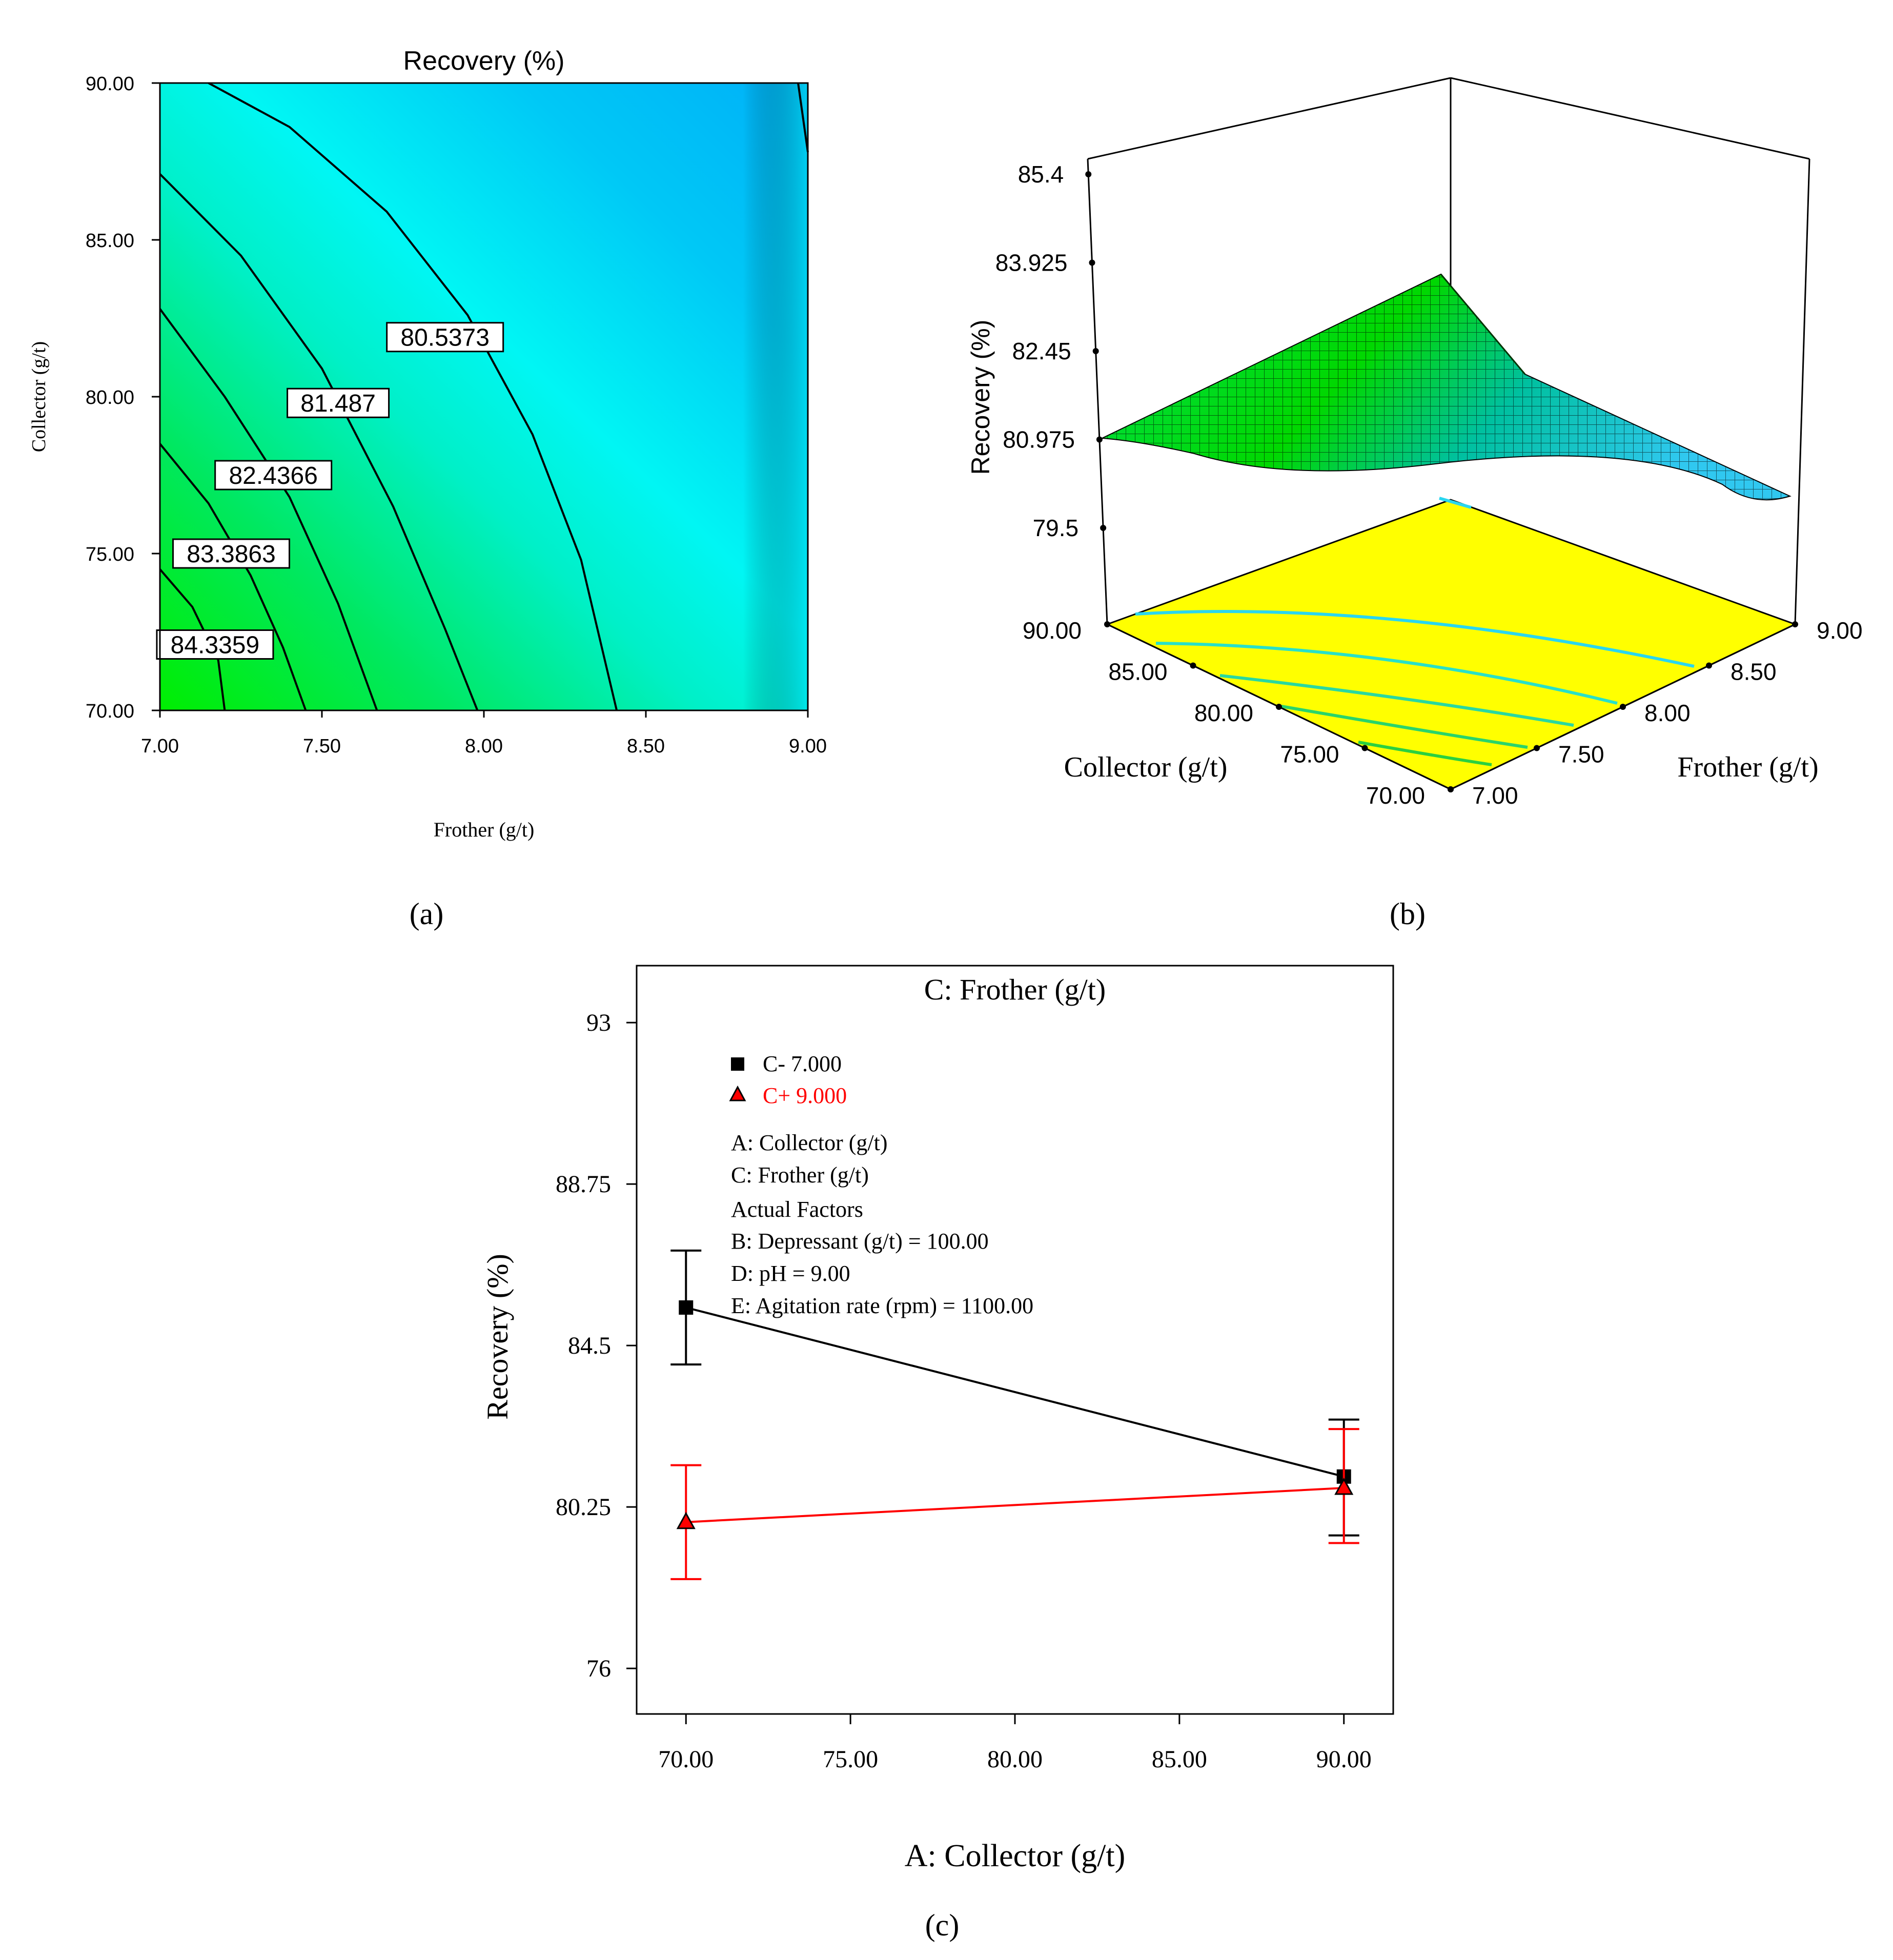 The width and height of the screenshot is (1893, 1960). What do you see at coordinates (1042, 351) in the screenshot?
I see `z-tick-label: 82.45` at bounding box center [1042, 351].